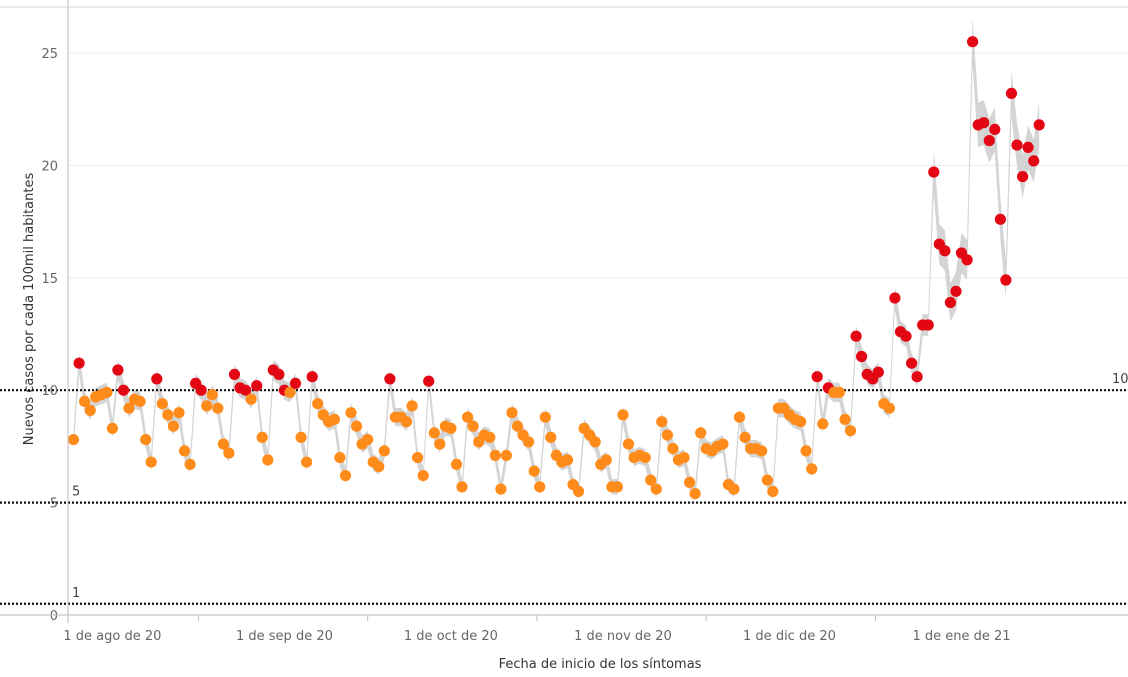 The image size is (1128, 677). I want to click on x-tick-label: 1 de ene de 21, so click(961, 636).